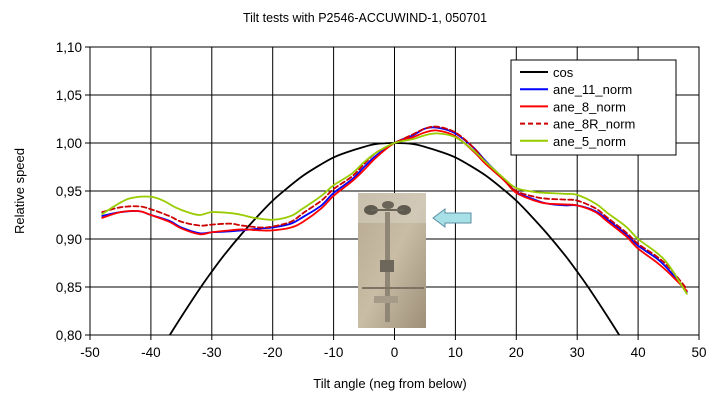  I want to click on chart-title: Tilt tests with P2546-ACCUWIND-1, 050701, so click(365, 18).